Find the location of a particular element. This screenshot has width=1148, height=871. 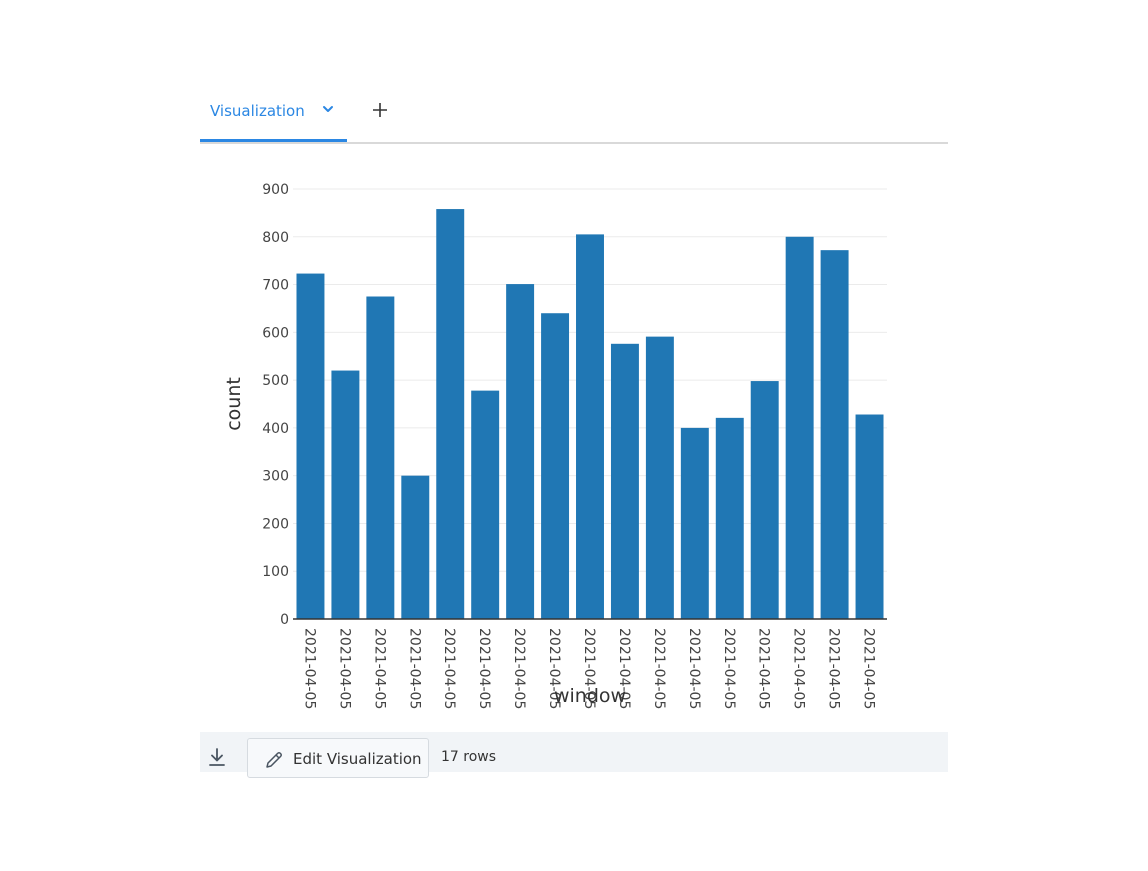

x-axis-title: window is located at coordinates (590, 696).